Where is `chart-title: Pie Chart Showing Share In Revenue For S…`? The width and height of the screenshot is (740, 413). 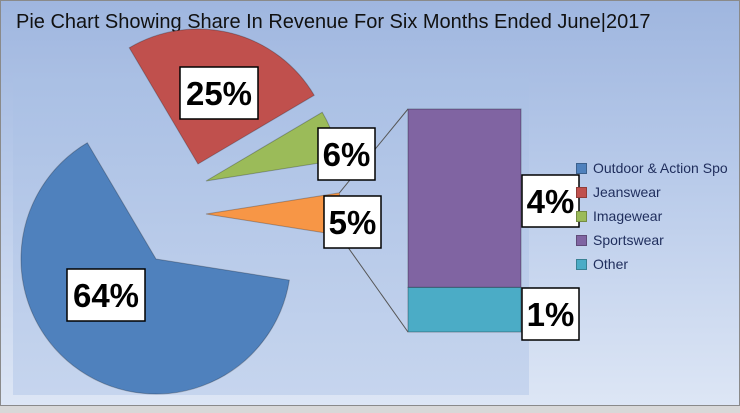
chart-title: Pie Chart Showing Share In Revenue For S… is located at coordinates (333, 22).